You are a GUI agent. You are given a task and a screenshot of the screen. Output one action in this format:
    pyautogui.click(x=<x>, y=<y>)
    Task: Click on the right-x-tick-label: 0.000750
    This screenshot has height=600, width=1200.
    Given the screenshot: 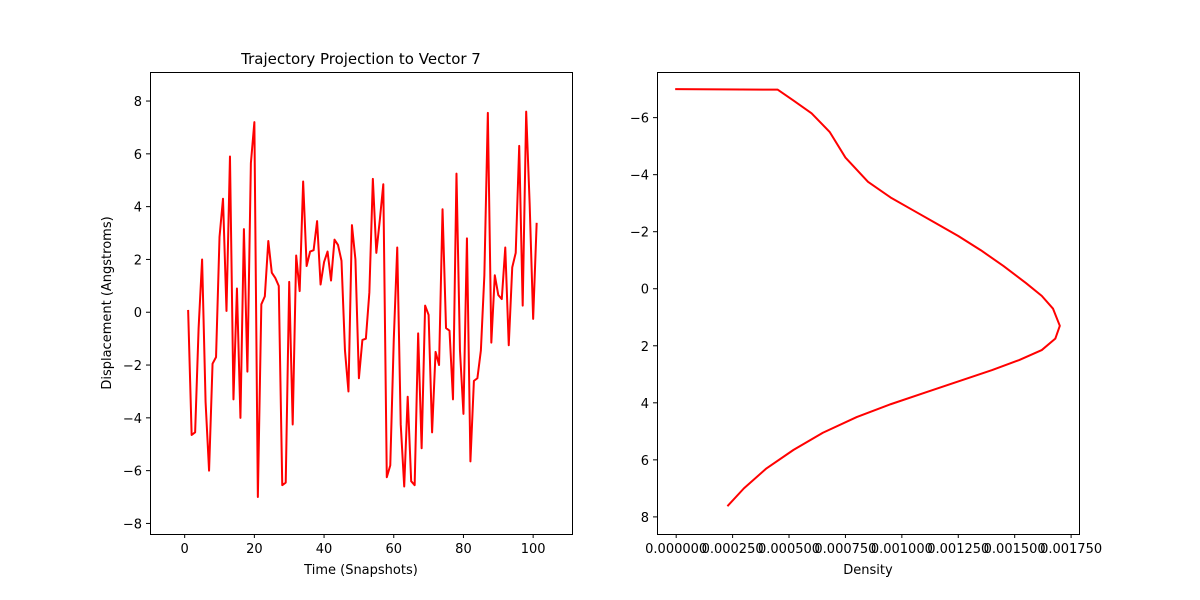 What is the action you would take?
    pyautogui.click(x=845, y=549)
    